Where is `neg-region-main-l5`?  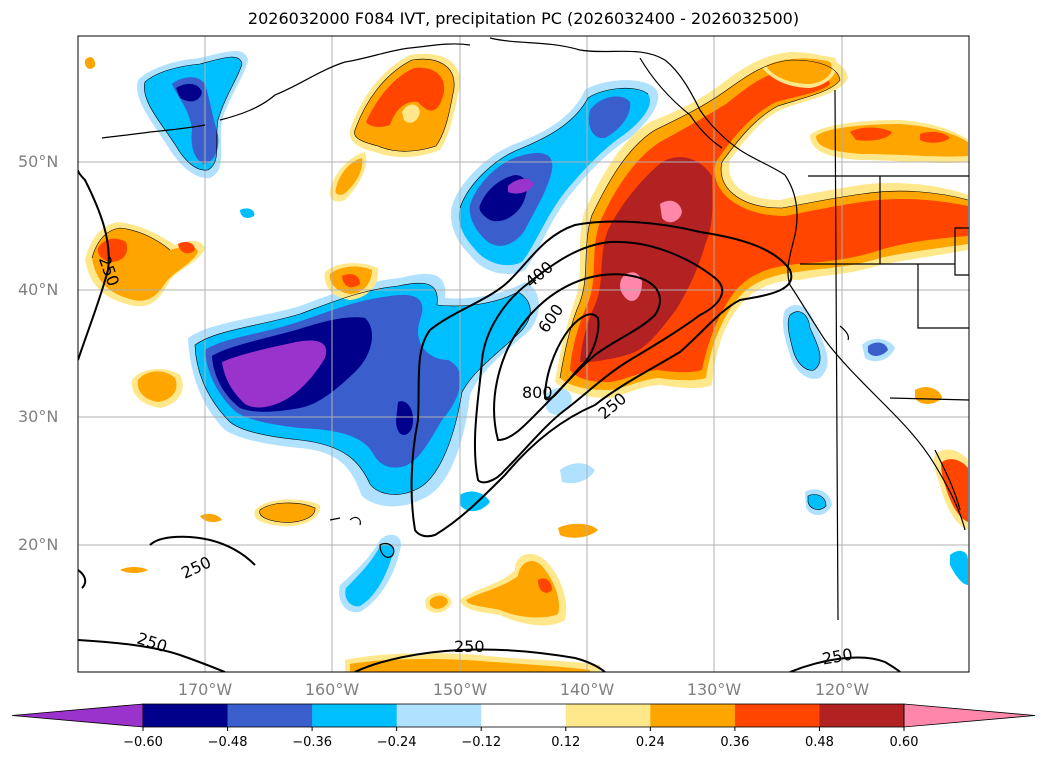
neg-region-main-l5 is located at coordinates (274, 374).